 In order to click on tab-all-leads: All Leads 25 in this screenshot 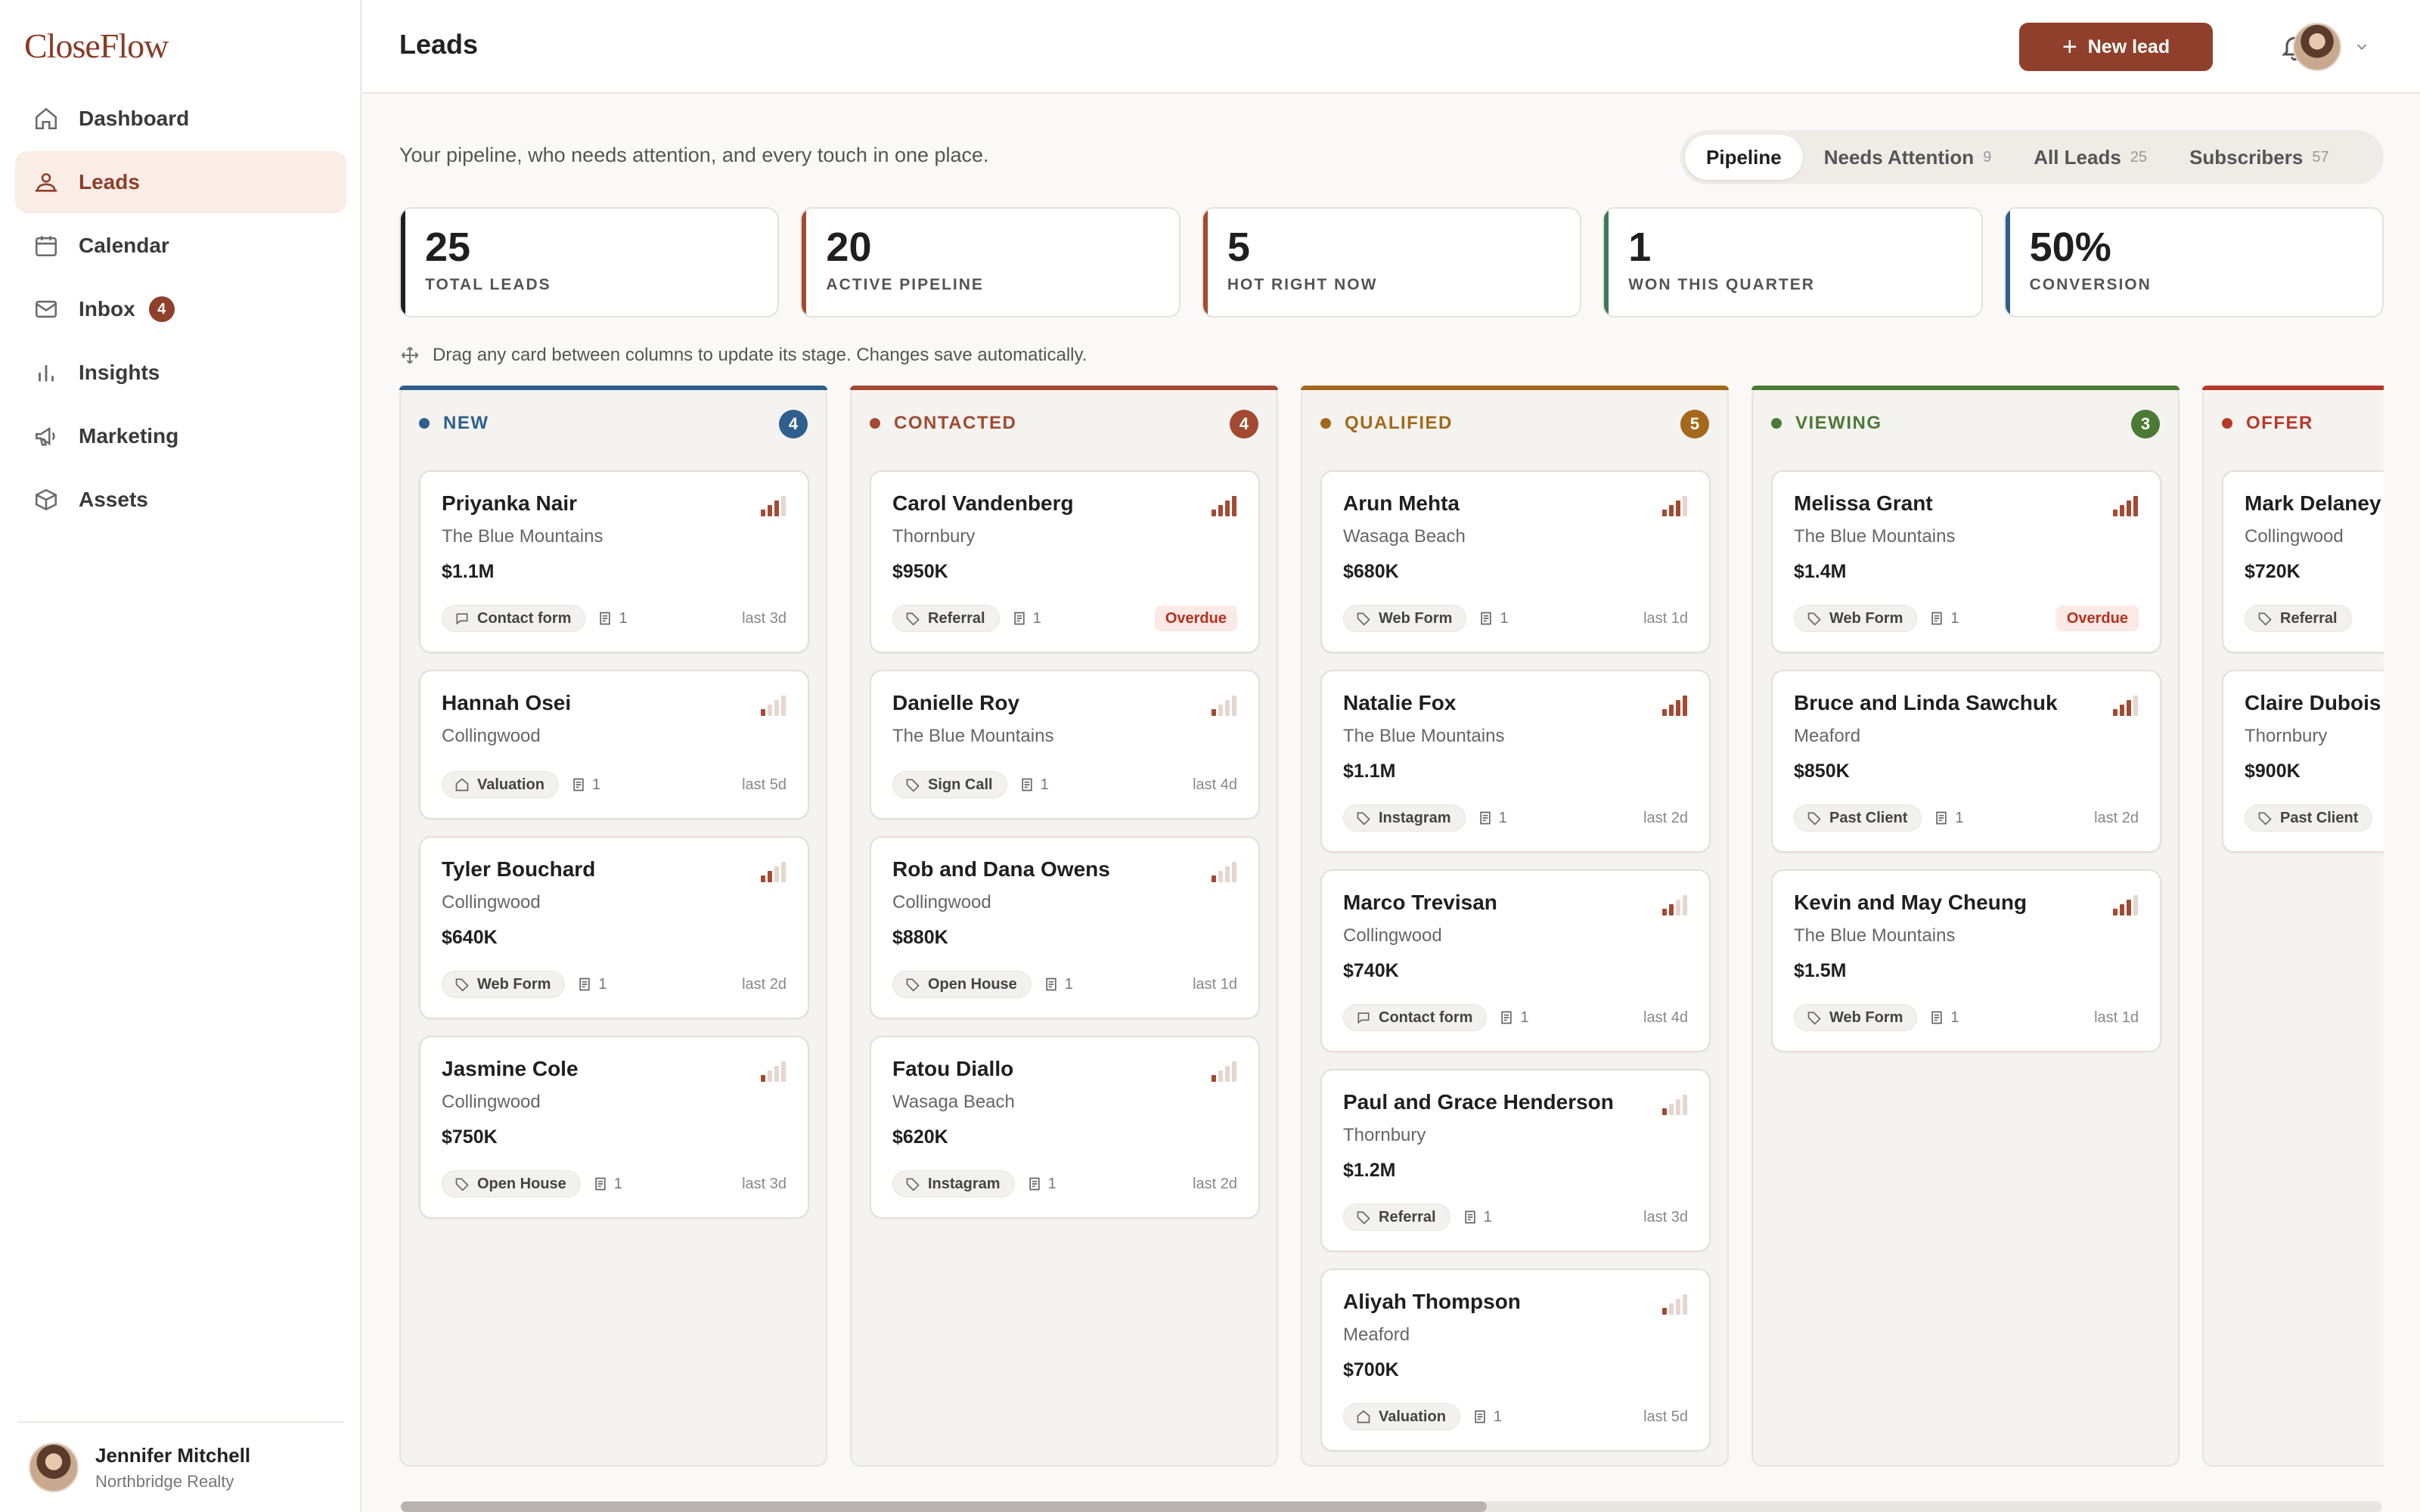, I will do `click(2090, 157)`.